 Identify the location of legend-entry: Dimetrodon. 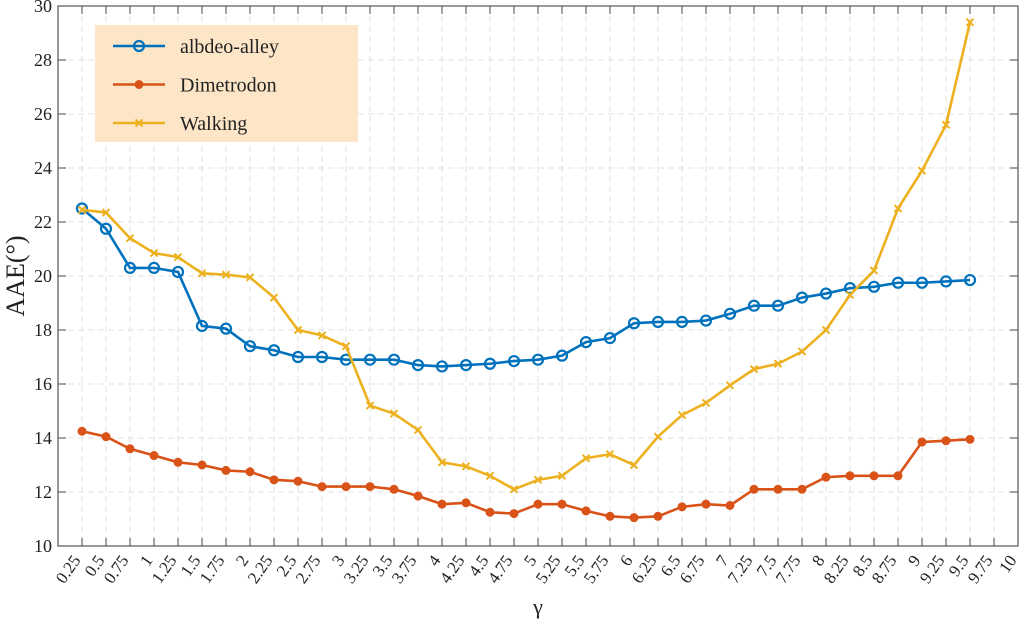
(195, 86).